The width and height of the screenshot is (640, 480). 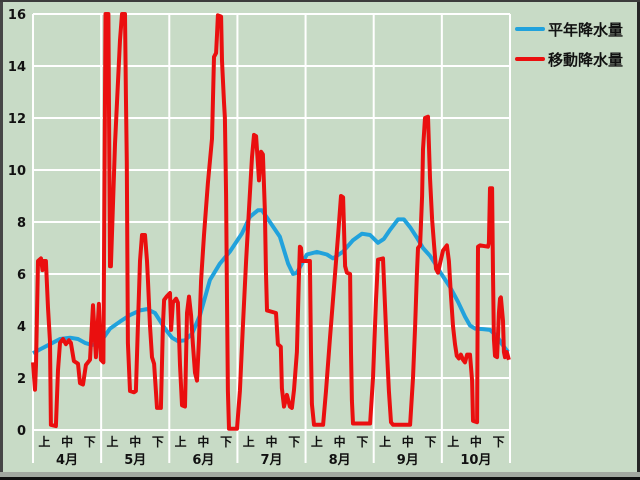 I want to click on y-axis-tick-label: 6, so click(x=21, y=275).